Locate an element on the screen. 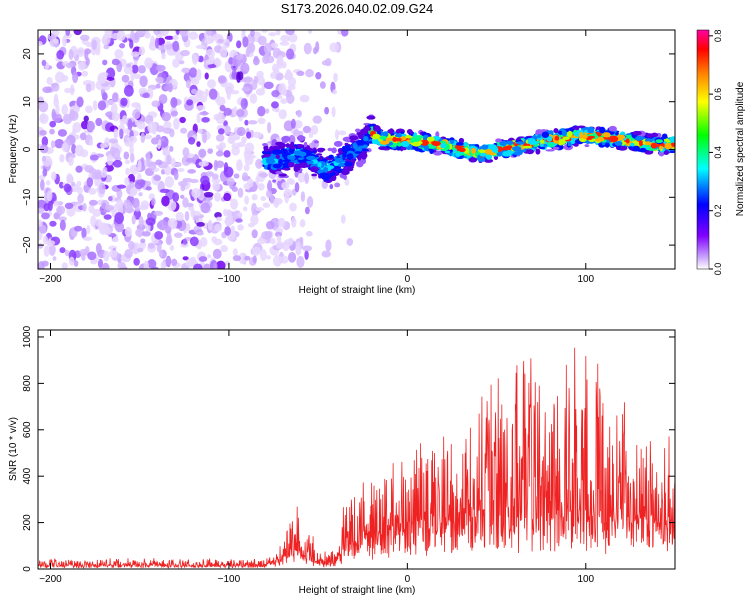  colorbar-ticks: 0.0 0.2 0.4 0.6 0.8 is located at coordinates (716, 152).